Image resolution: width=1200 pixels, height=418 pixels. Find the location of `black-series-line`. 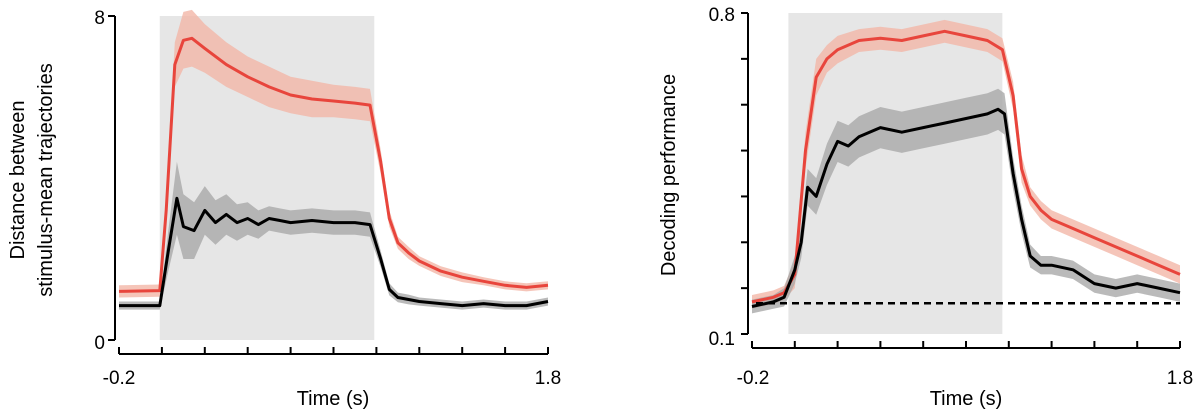

black-series-line is located at coordinates (334, 252).